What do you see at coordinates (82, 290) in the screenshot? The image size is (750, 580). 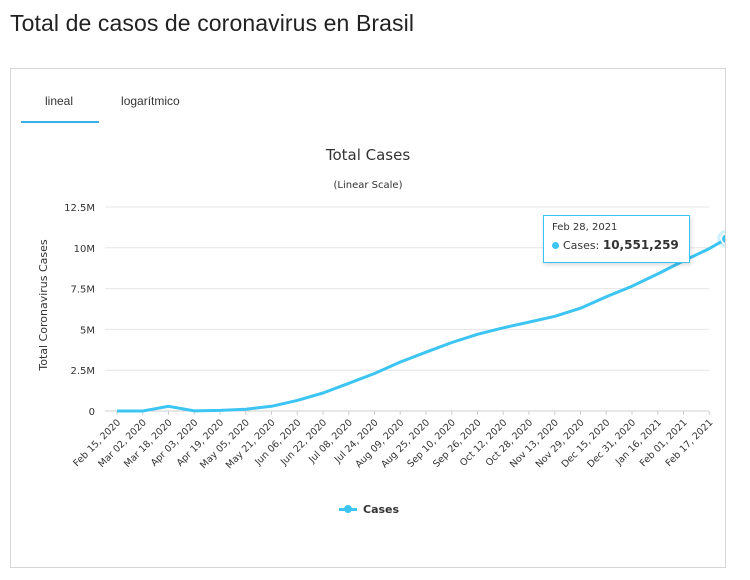 I see `y-tick-label: 7.5M` at bounding box center [82, 290].